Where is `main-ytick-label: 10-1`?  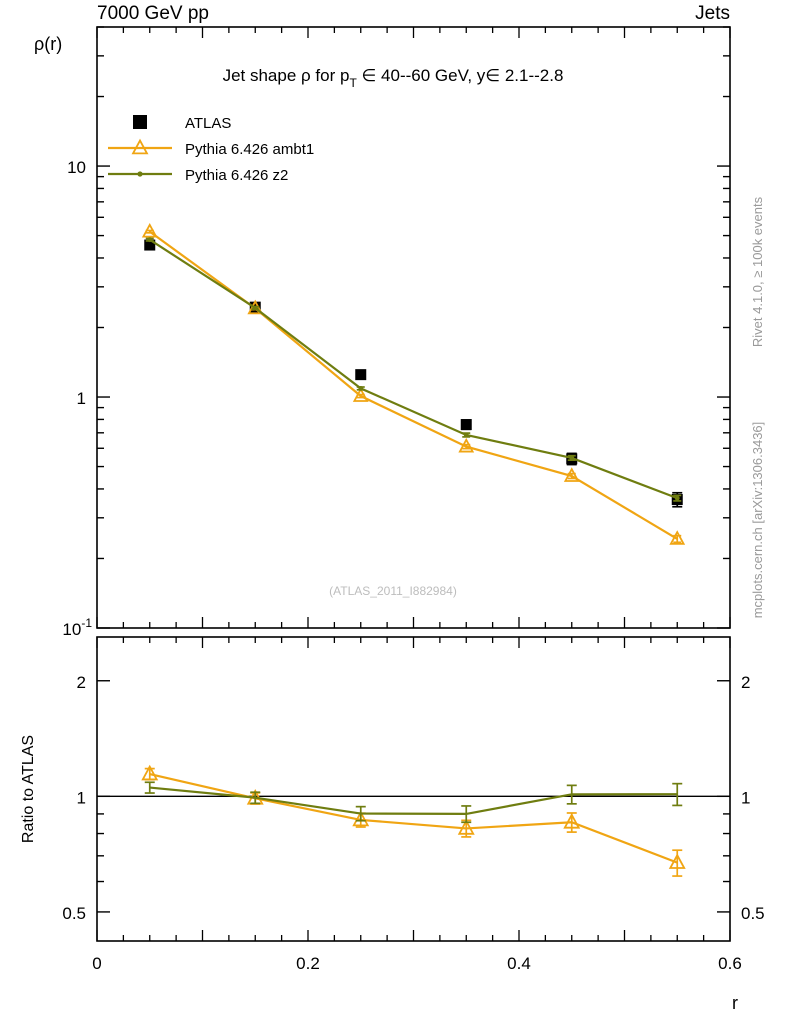
main-ytick-label: 10-1 is located at coordinates (77, 627).